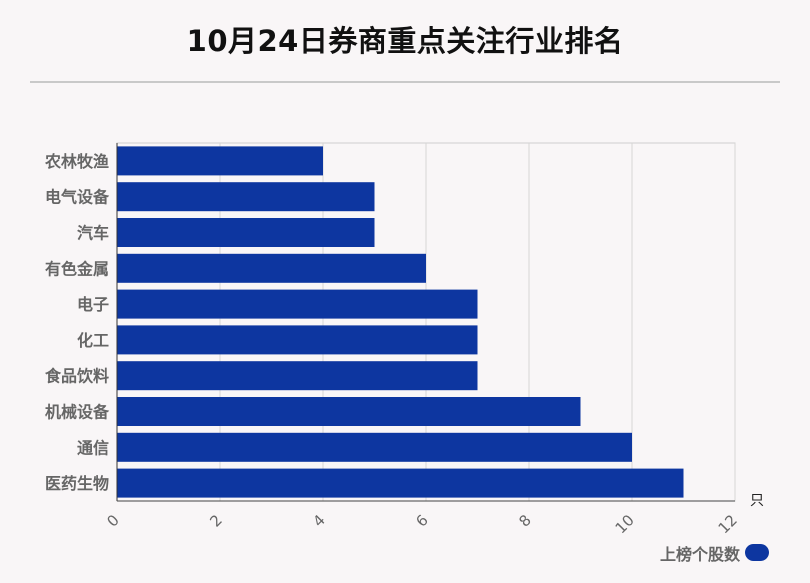 The height and width of the screenshot is (583, 810). I want to click on x-tick-label: 0, so click(112, 520).